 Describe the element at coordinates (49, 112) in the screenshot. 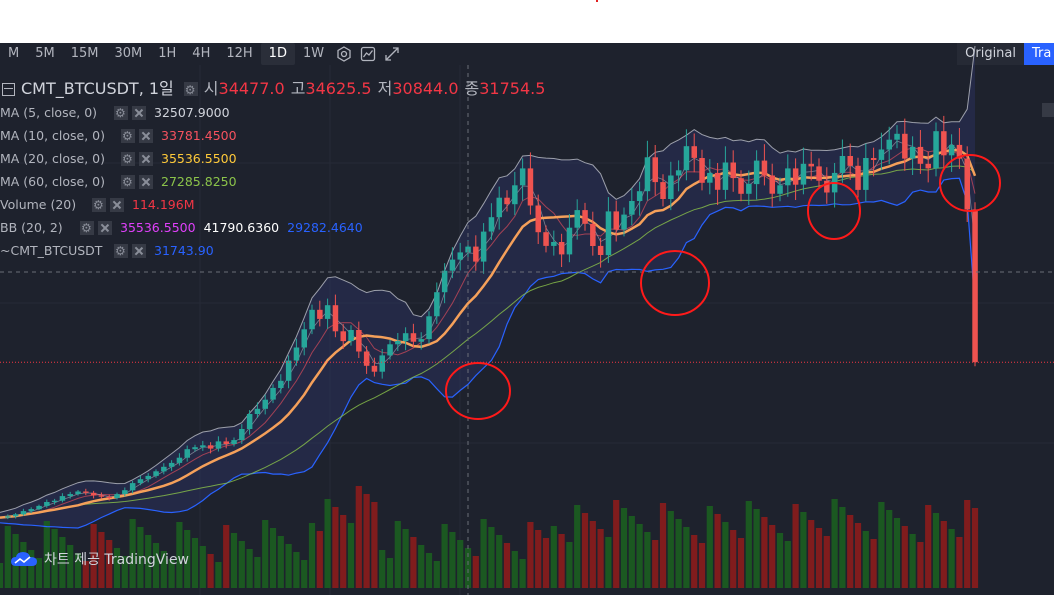

I see `indicator-label: MA (5, close, 0)` at that location.